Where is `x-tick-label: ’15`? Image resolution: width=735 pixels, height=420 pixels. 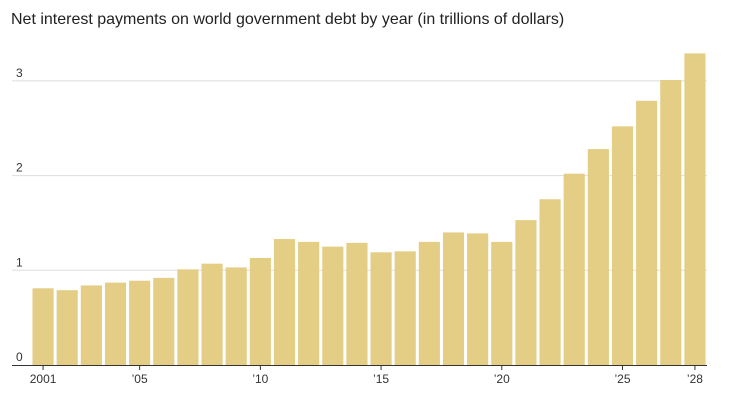 x-tick-label: ’15 is located at coordinates (381, 379).